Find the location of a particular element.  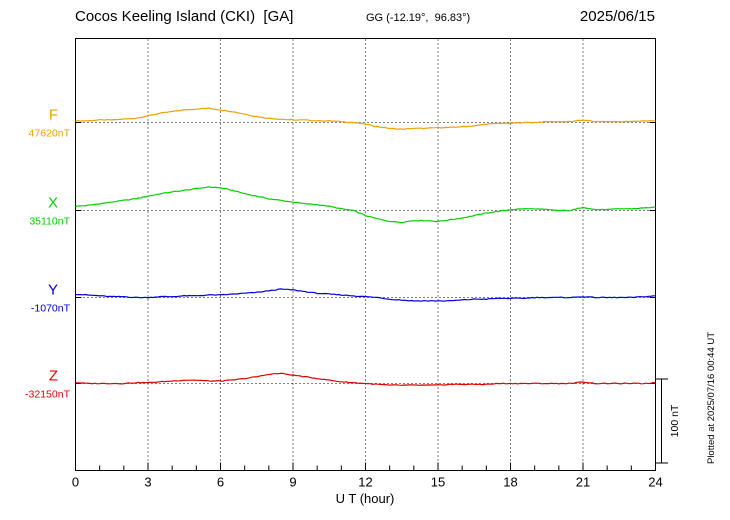

series-label-Y: Y is located at coordinates (53, 290).